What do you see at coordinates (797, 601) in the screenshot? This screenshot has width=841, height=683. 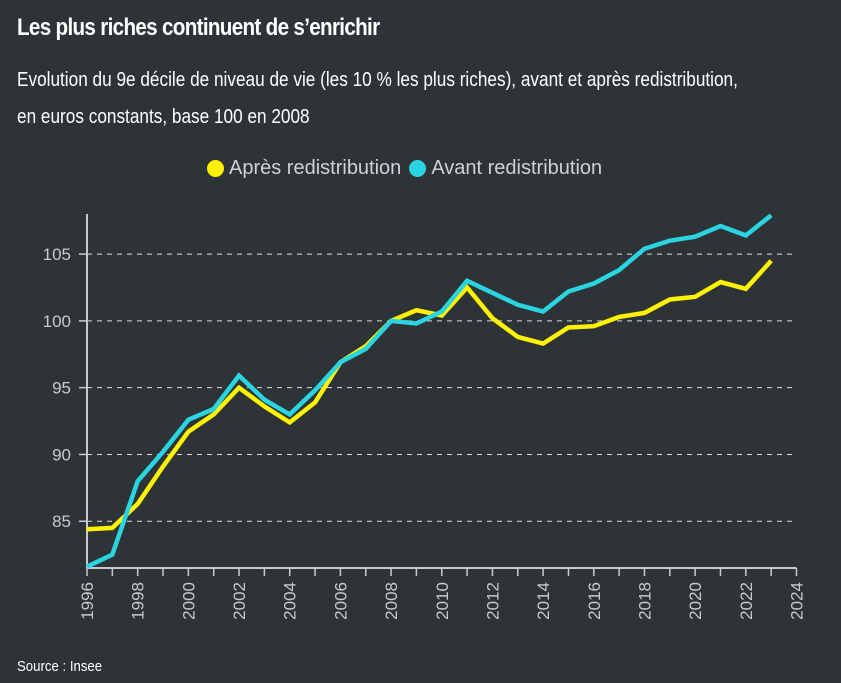 I see `x-tick-label-2024: 2024` at bounding box center [797, 601].